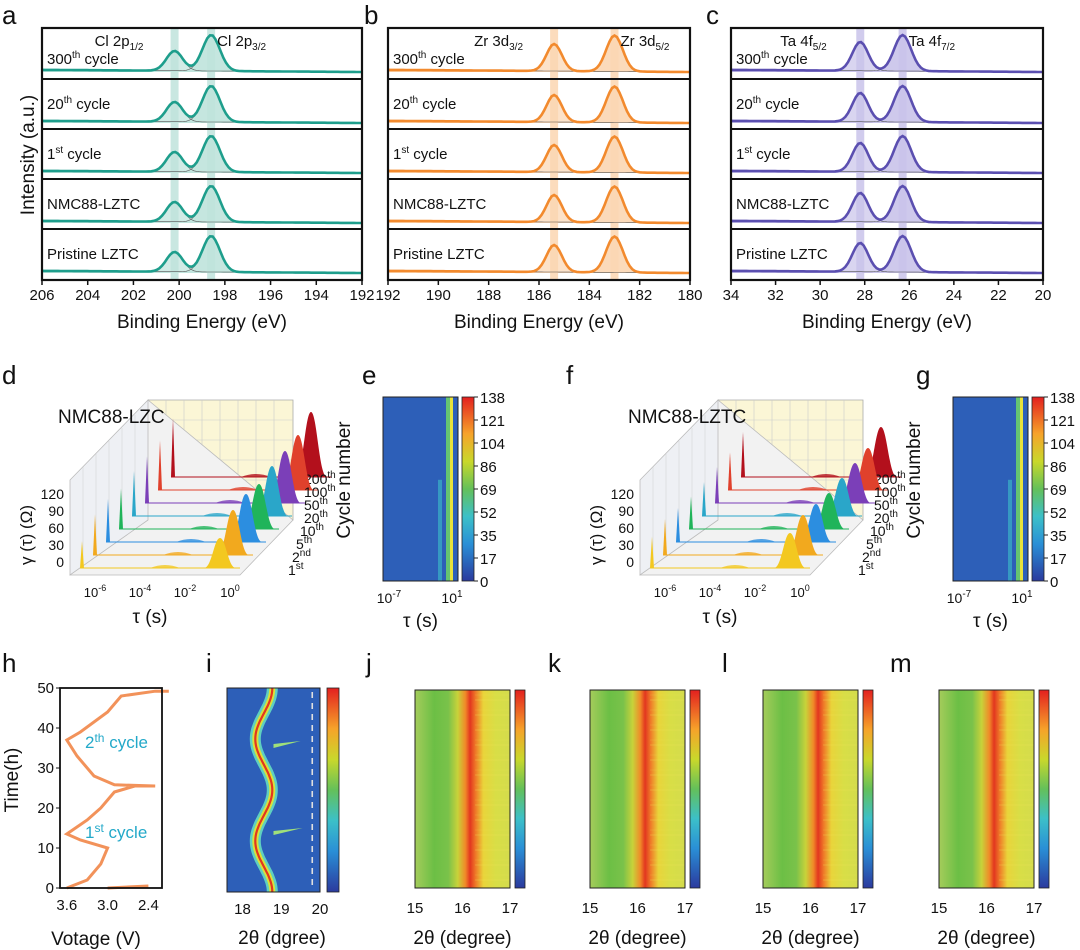 The image size is (1080, 950). I want to click on x-tick-label: 18, so click(242, 909).